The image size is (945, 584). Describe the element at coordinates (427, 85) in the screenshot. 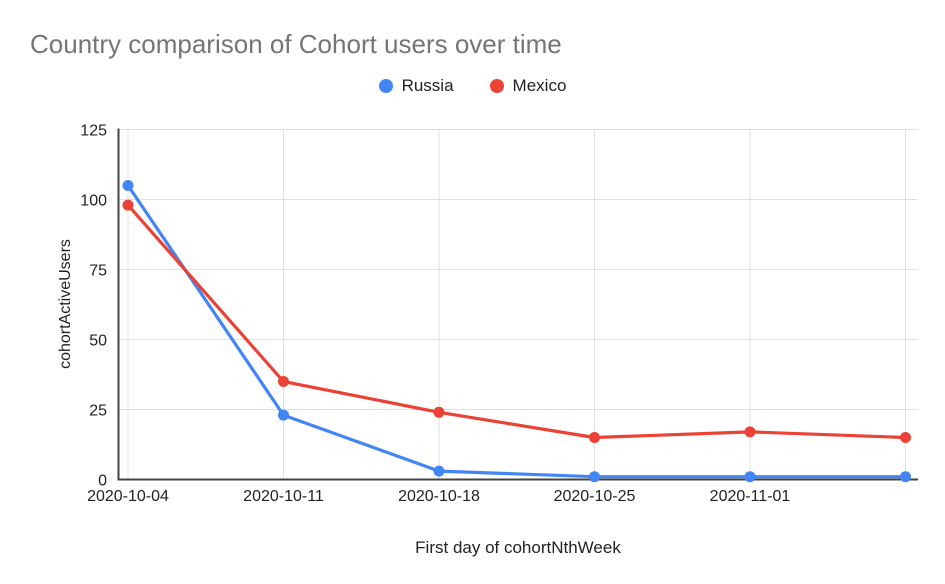

I see `legend-label: Russia` at that location.